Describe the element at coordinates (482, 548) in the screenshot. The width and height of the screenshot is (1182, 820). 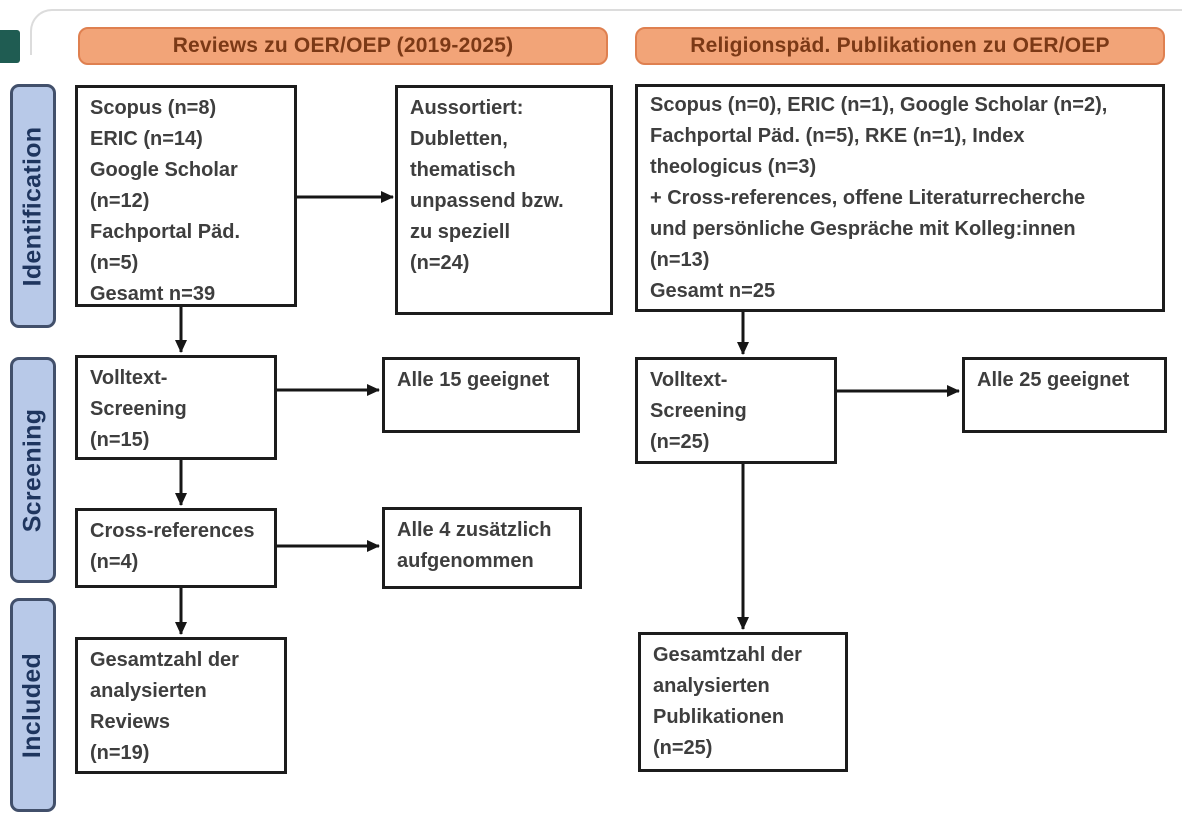
I see `box-crossref-result-left: Alle 4 zusätzlich aufgenommen` at that location.